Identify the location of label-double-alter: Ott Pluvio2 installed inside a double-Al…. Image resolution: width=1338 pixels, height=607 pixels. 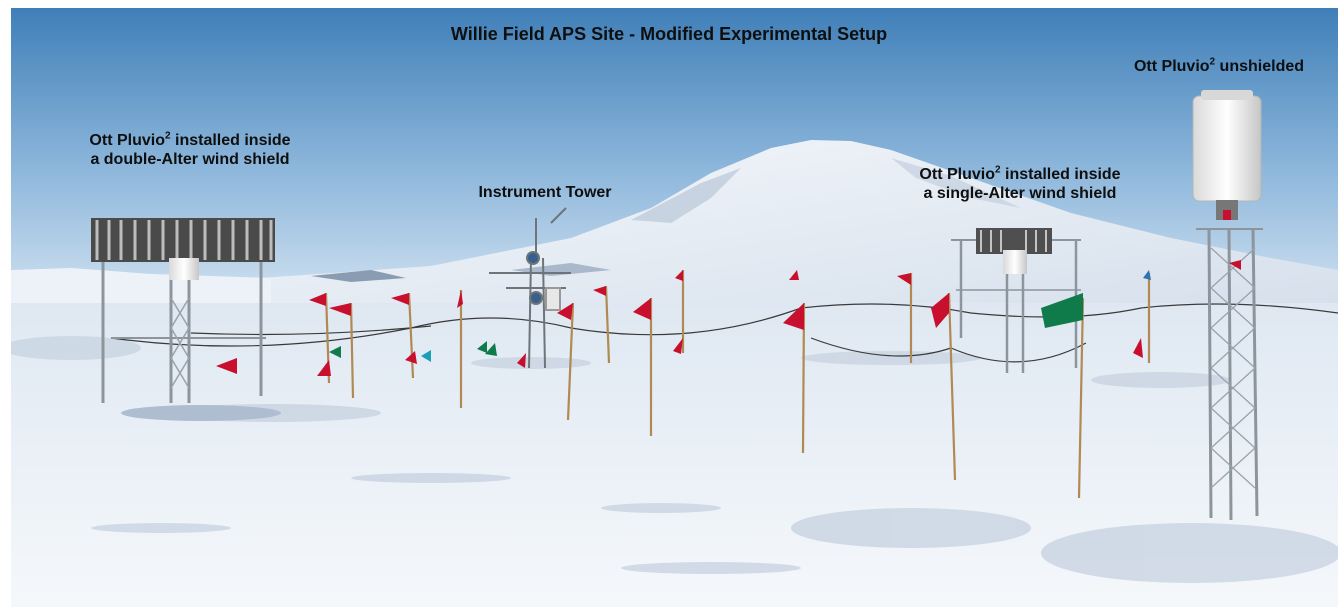
(190, 150).